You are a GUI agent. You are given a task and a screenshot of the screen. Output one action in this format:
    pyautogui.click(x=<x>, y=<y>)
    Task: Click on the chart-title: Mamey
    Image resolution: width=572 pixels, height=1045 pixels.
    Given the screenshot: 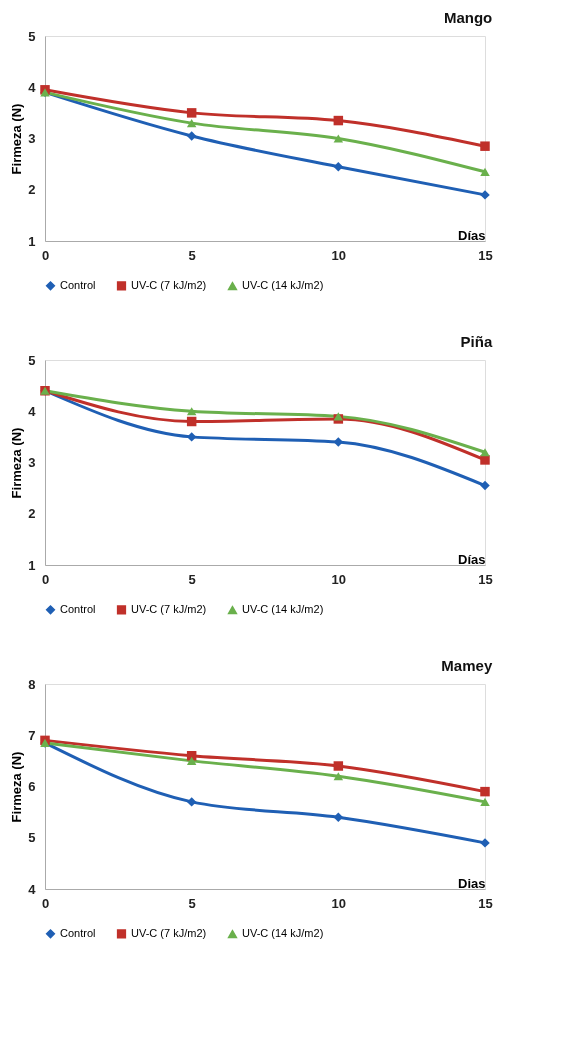 What is the action you would take?
    pyautogui.click(x=467, y=665)
    